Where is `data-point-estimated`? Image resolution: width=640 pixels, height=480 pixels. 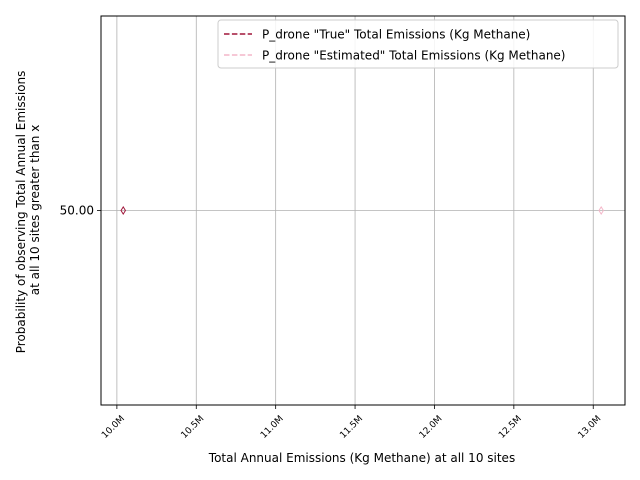 data-point-estimated is located at coordinates (601, 210).